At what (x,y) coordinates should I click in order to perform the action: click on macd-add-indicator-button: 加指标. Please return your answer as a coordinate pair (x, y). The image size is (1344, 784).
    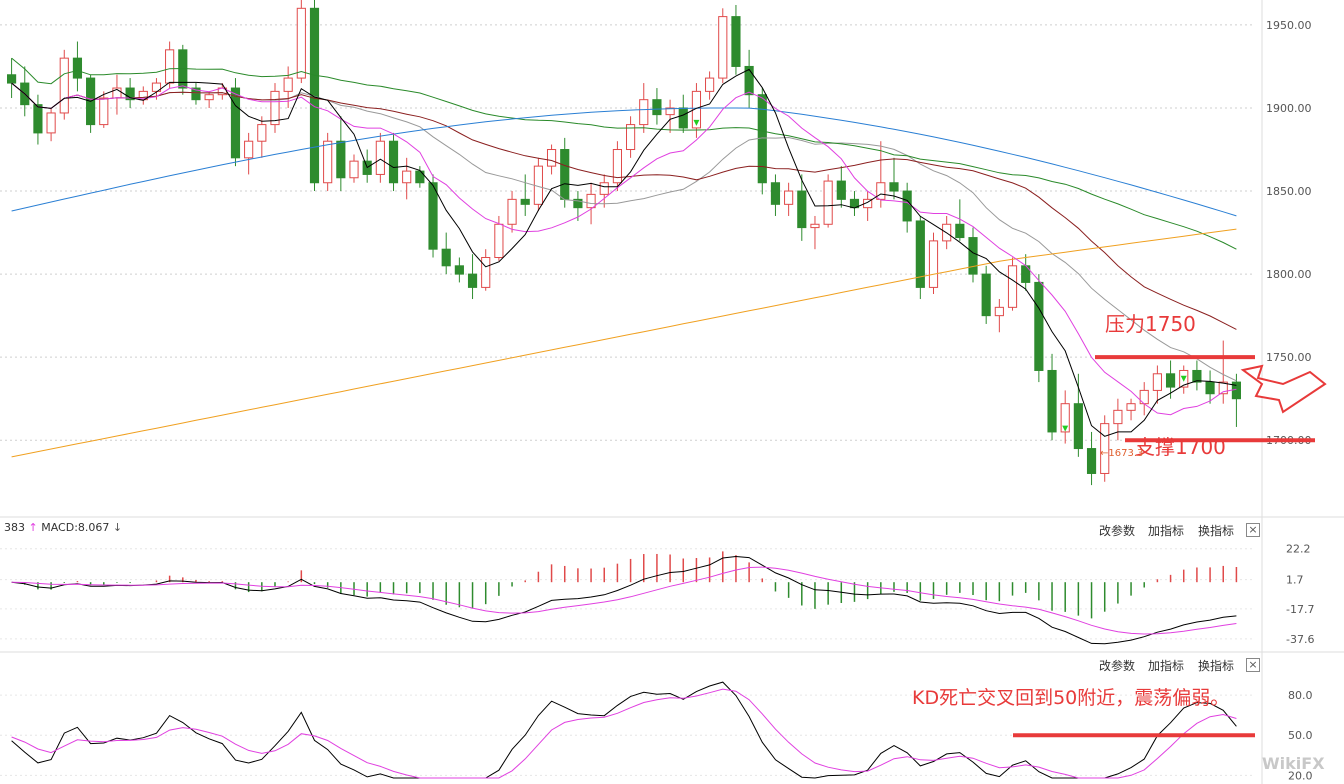
    Looking at the image, I should click on (1166, 531).